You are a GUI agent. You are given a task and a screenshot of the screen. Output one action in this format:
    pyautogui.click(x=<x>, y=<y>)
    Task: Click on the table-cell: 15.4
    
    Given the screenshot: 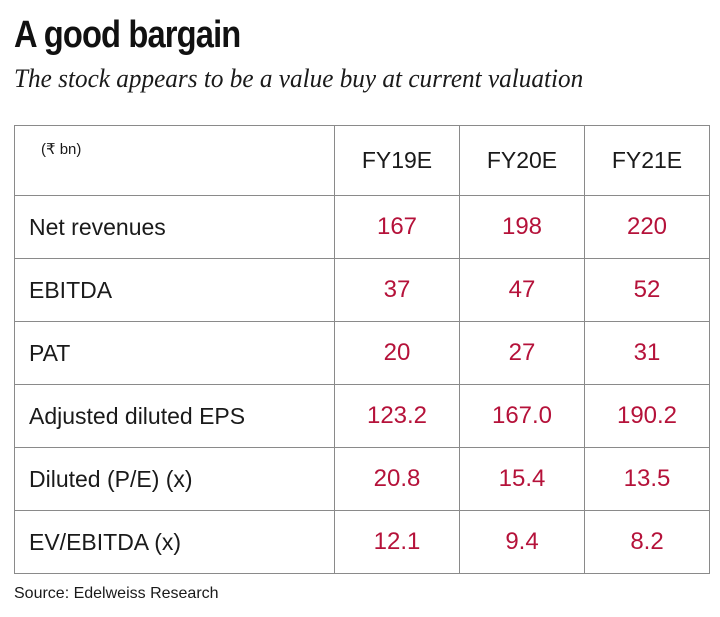 What is the action you would take?
    pyautogui.click(x=522, y=479)
    